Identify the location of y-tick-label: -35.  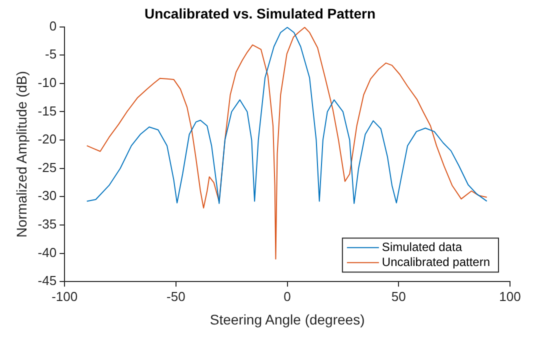
(47, 224).